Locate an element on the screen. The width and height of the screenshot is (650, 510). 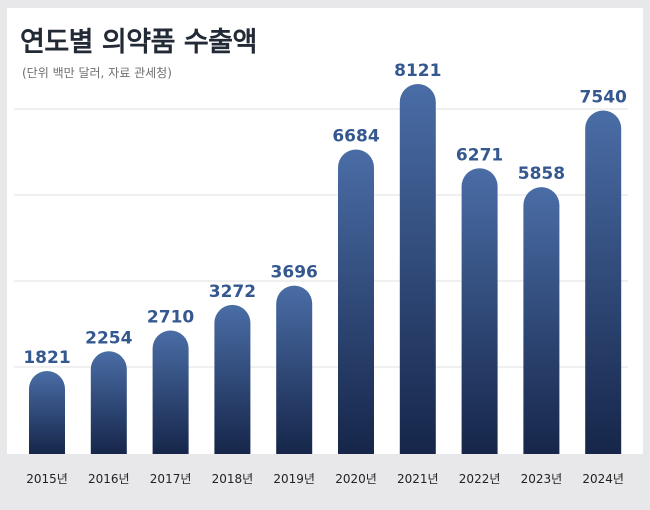
bar-2020년 is located at coordinates (356, 301).